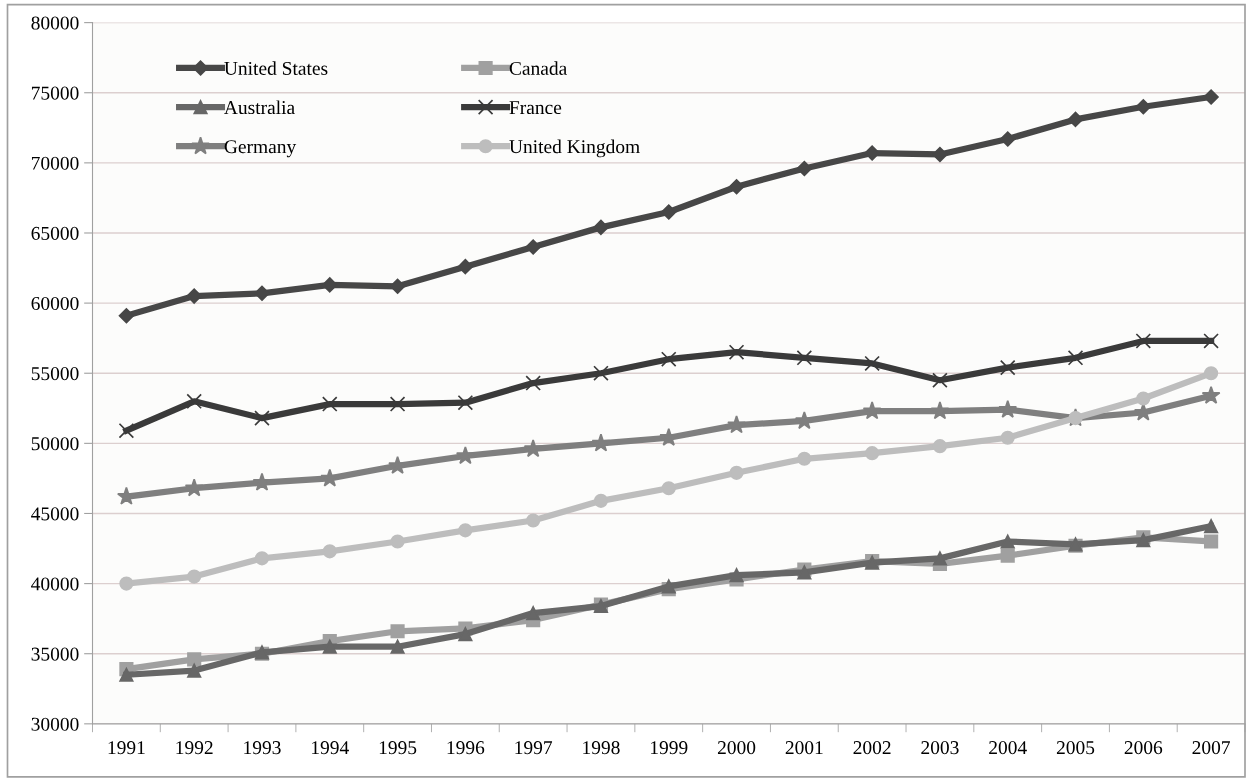  I want to click on legend-label: France, so click(535, 108).